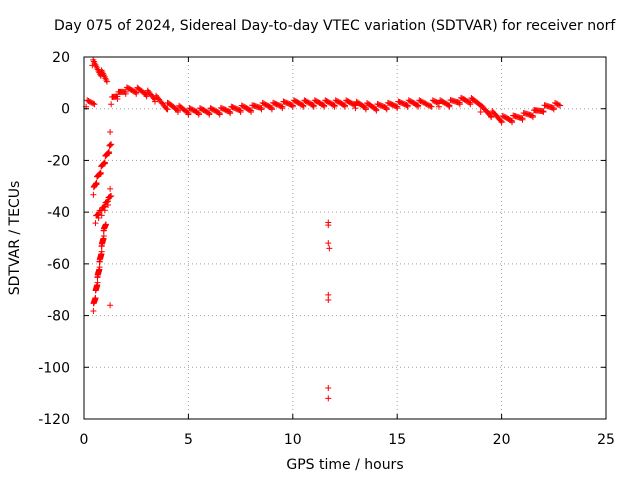 This screenshot has width=640, height=480. What do you see at coordinates (397, 440) in the screenshot?
I see `x-tick-label: 15` at bounding box center [397, 440].